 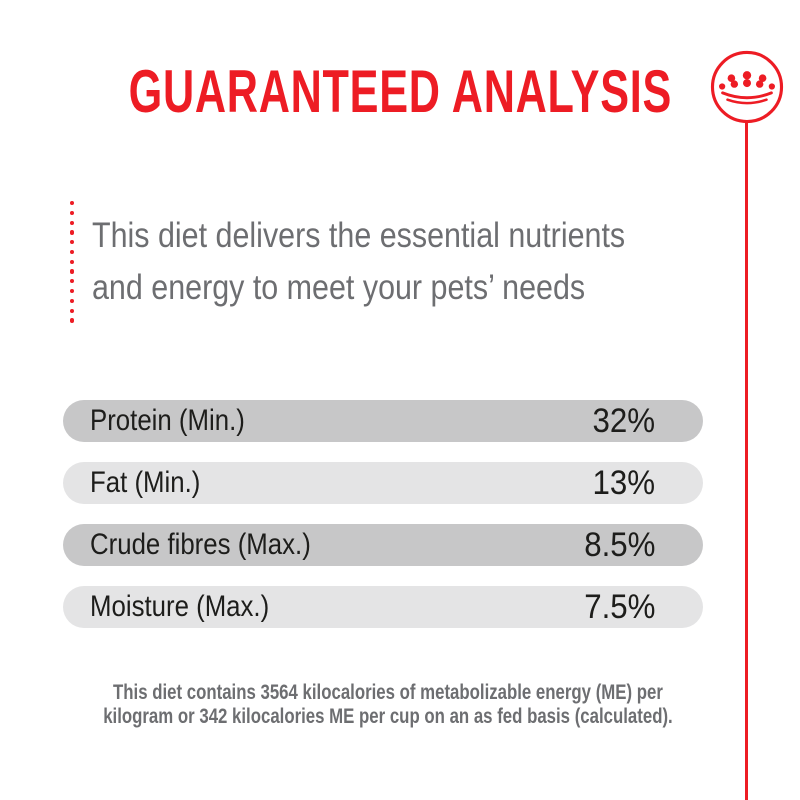 I want to click on nutrient-row: Crude fibres (Max.) 8.5%, so click(x=383, y=545).